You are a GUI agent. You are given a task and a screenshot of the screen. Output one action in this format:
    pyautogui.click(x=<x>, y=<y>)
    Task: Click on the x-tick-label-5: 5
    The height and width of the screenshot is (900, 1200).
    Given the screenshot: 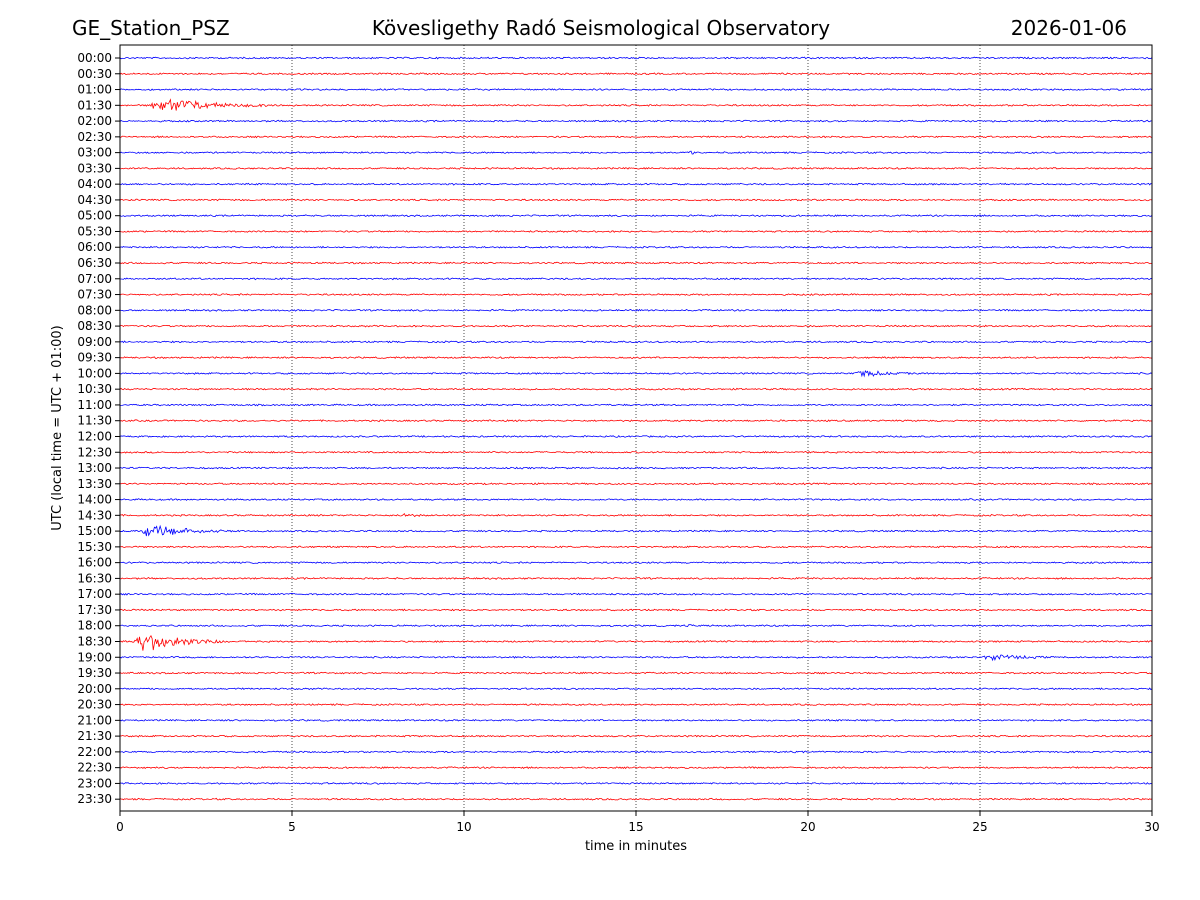 What is the action you would take?
    pyautogui.click(x=292, y=827)
    